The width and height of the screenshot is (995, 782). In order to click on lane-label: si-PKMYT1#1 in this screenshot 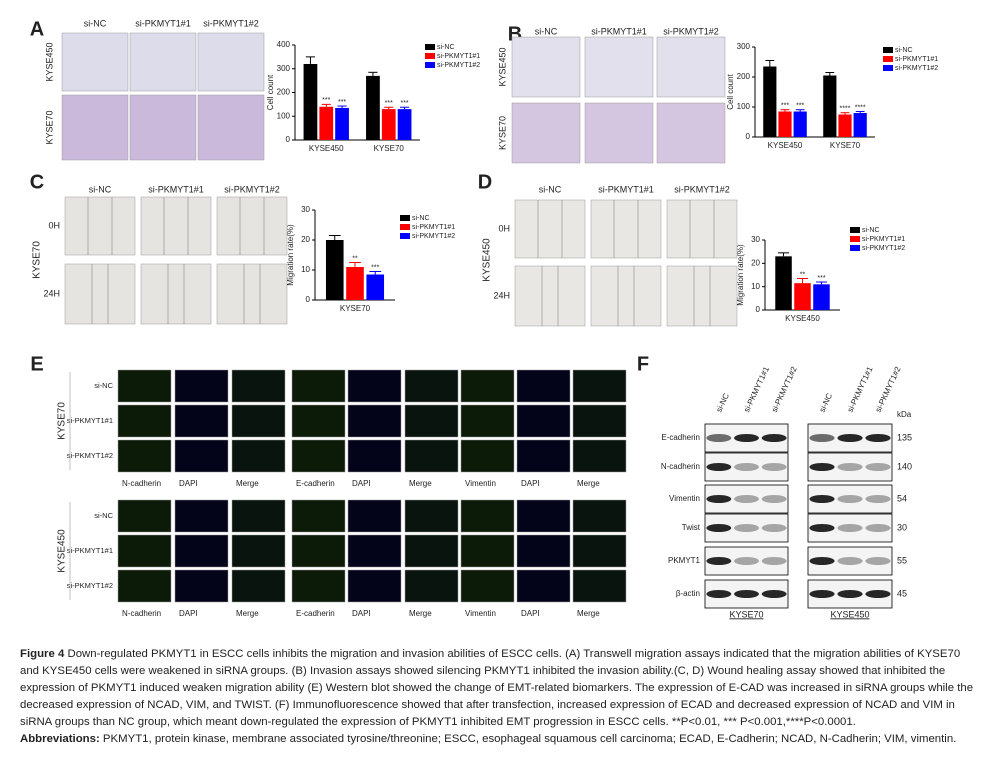, I will do `click(756, 389)`.